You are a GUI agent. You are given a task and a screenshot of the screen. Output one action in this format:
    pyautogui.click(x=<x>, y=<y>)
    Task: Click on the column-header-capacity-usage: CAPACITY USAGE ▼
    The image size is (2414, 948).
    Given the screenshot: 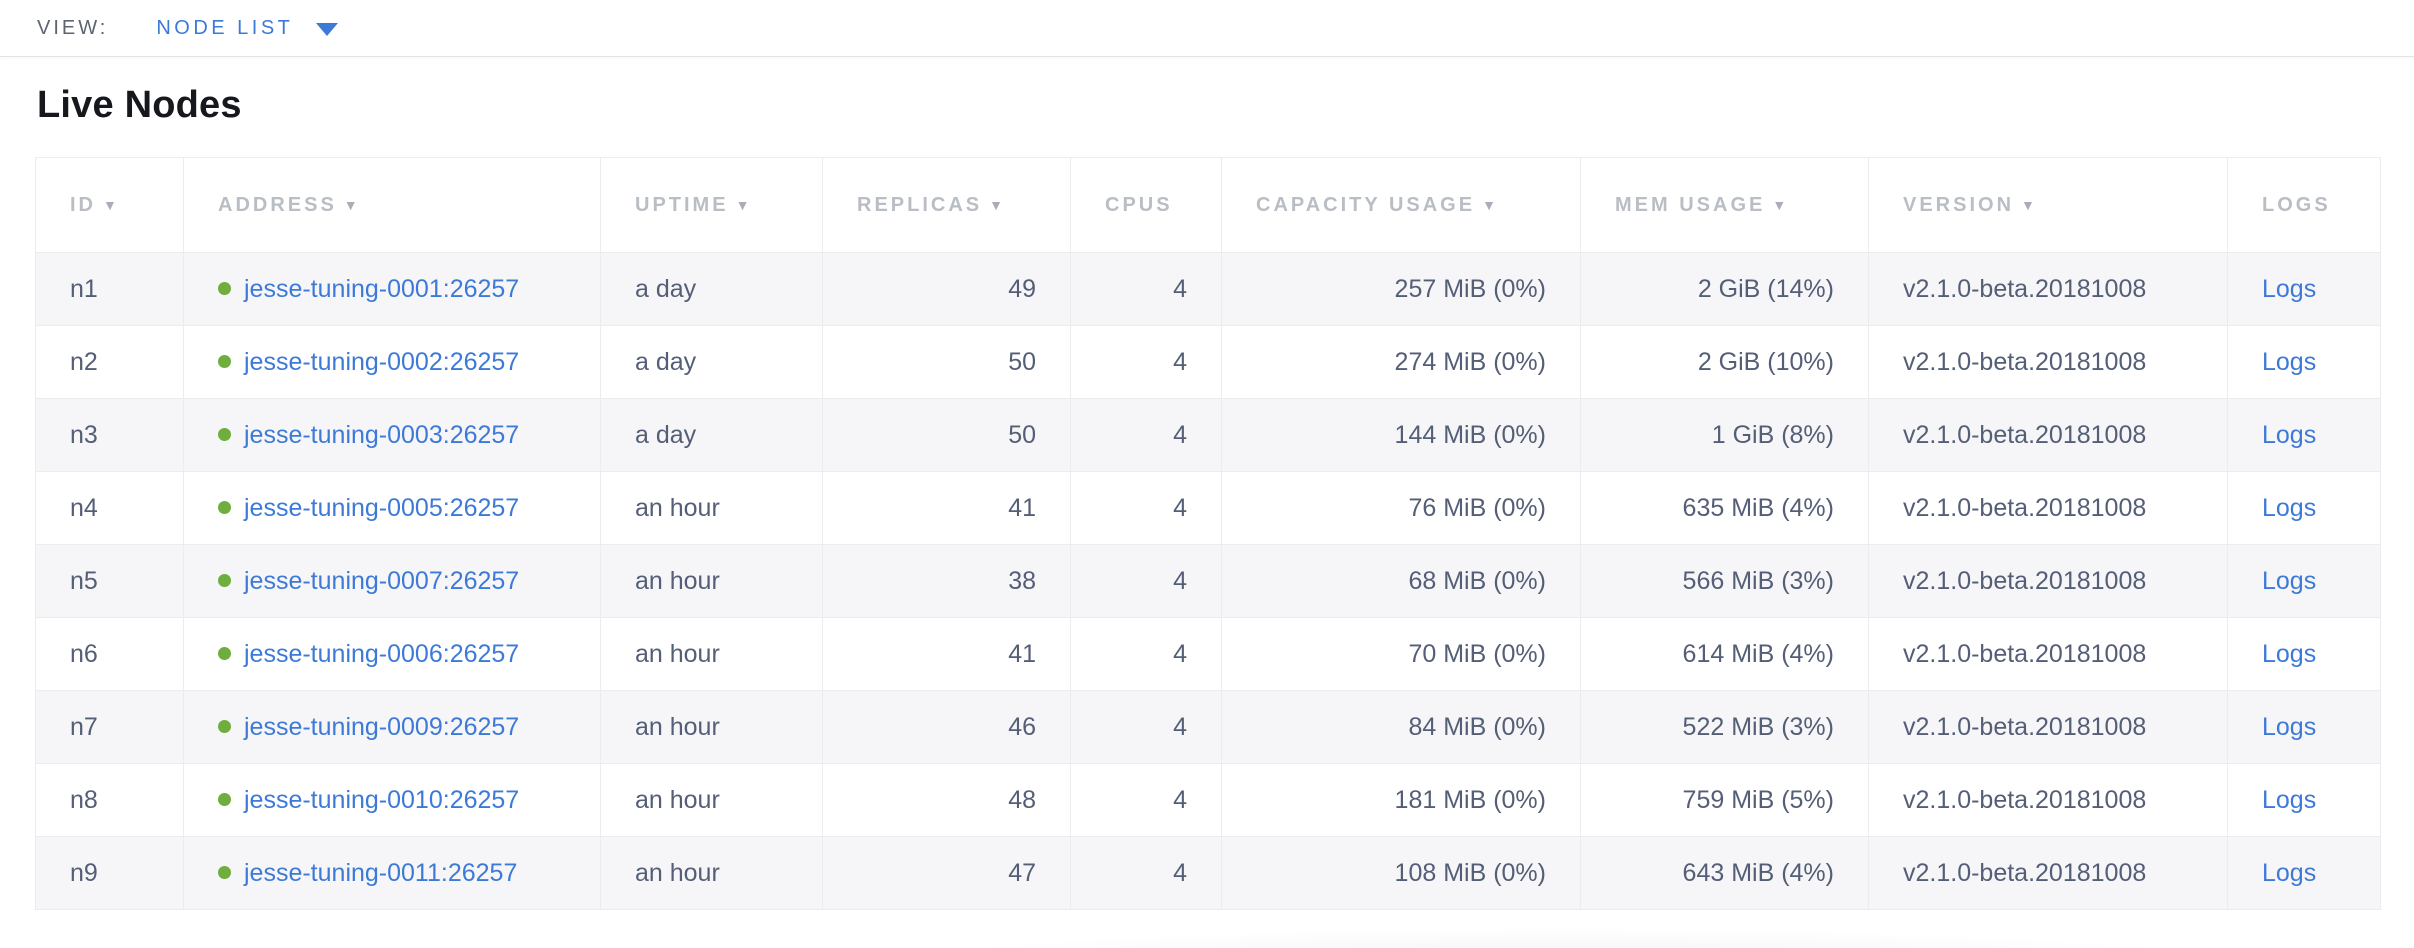 What is the action you would take?
    pyautogui.click(x=1401, y=205)
    